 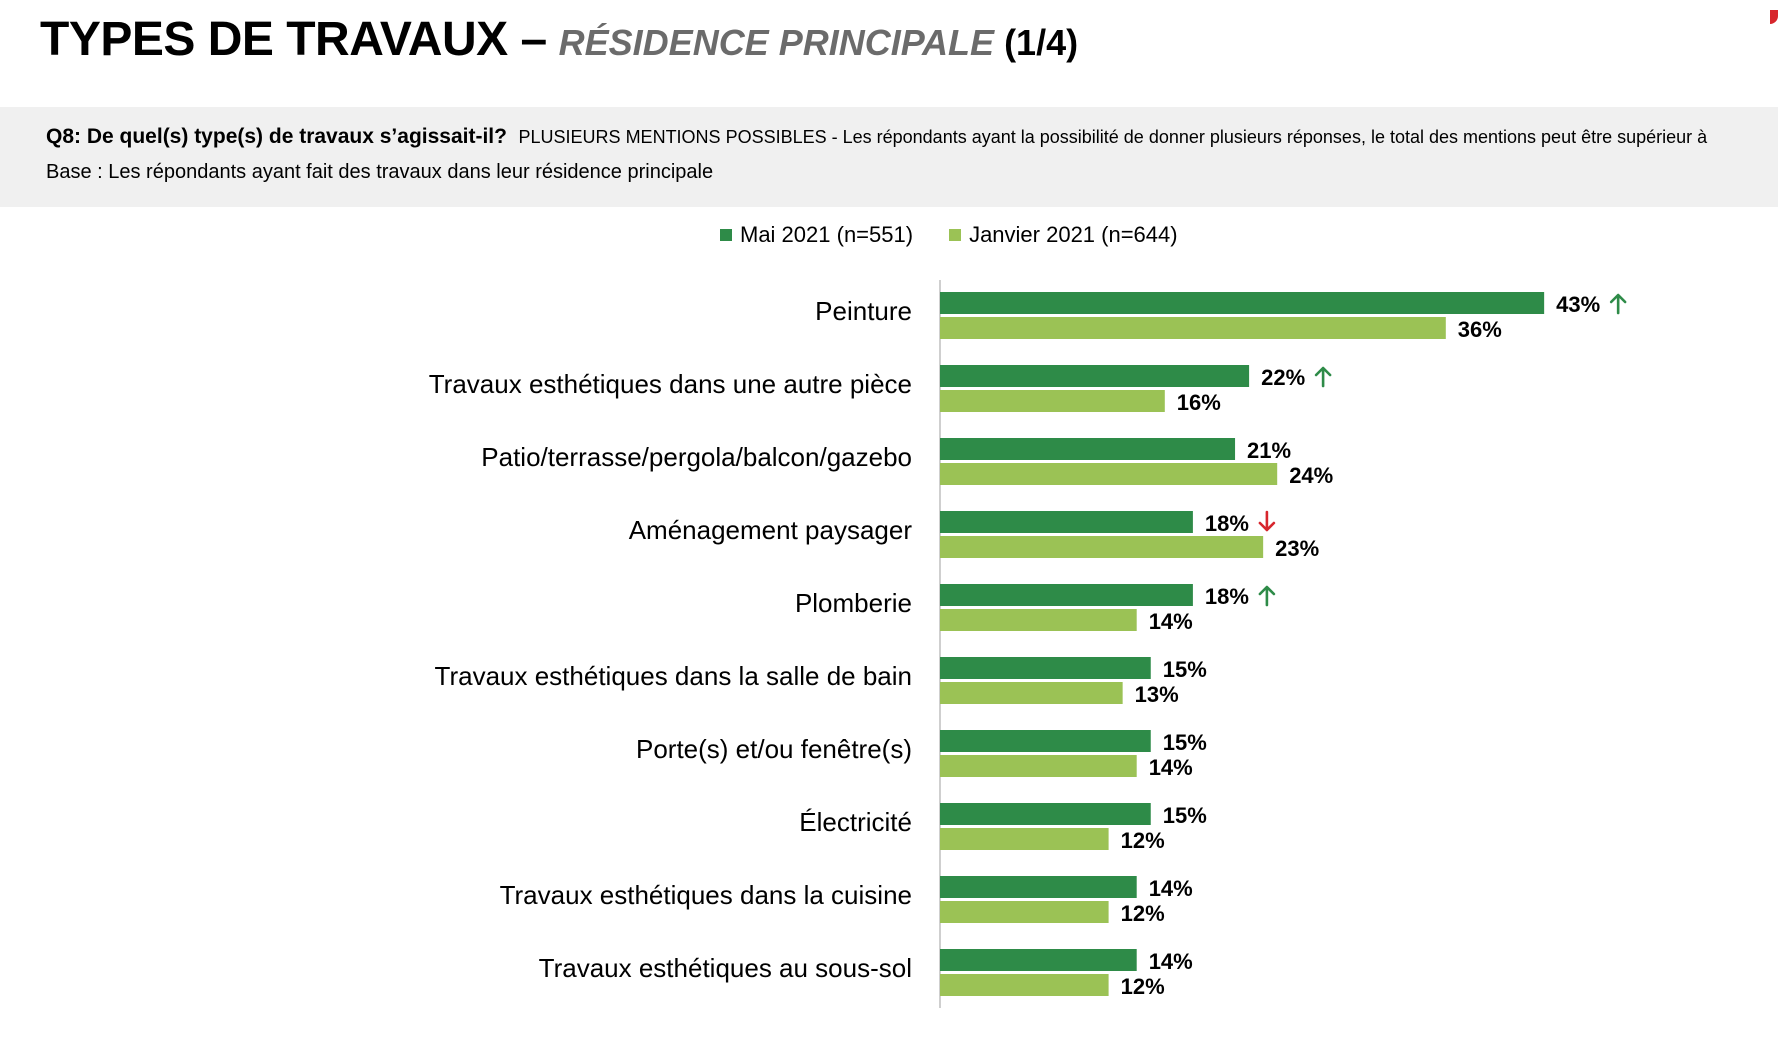 I want to click on legend-label-janvier: Janvier 2021 (n=644), so click(x=1073, y=234).